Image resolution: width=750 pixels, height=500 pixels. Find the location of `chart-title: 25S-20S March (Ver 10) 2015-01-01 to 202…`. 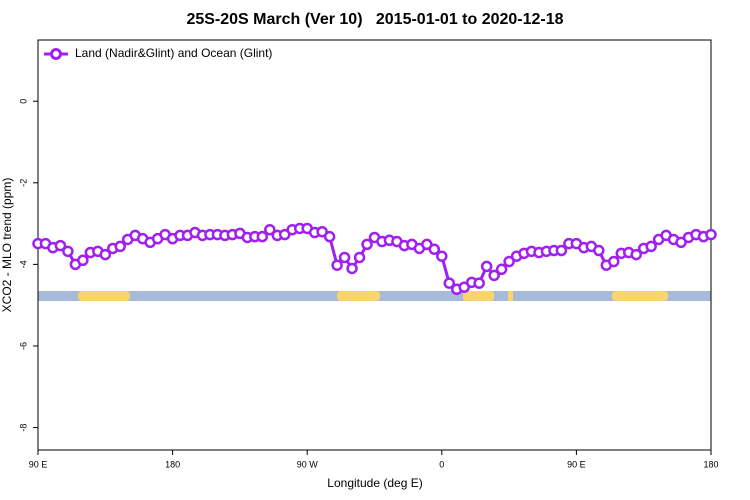

chart-title: 25S-20S March (Ver 10) 2015-01-01 to 202… is located at coordinates (374, 19).